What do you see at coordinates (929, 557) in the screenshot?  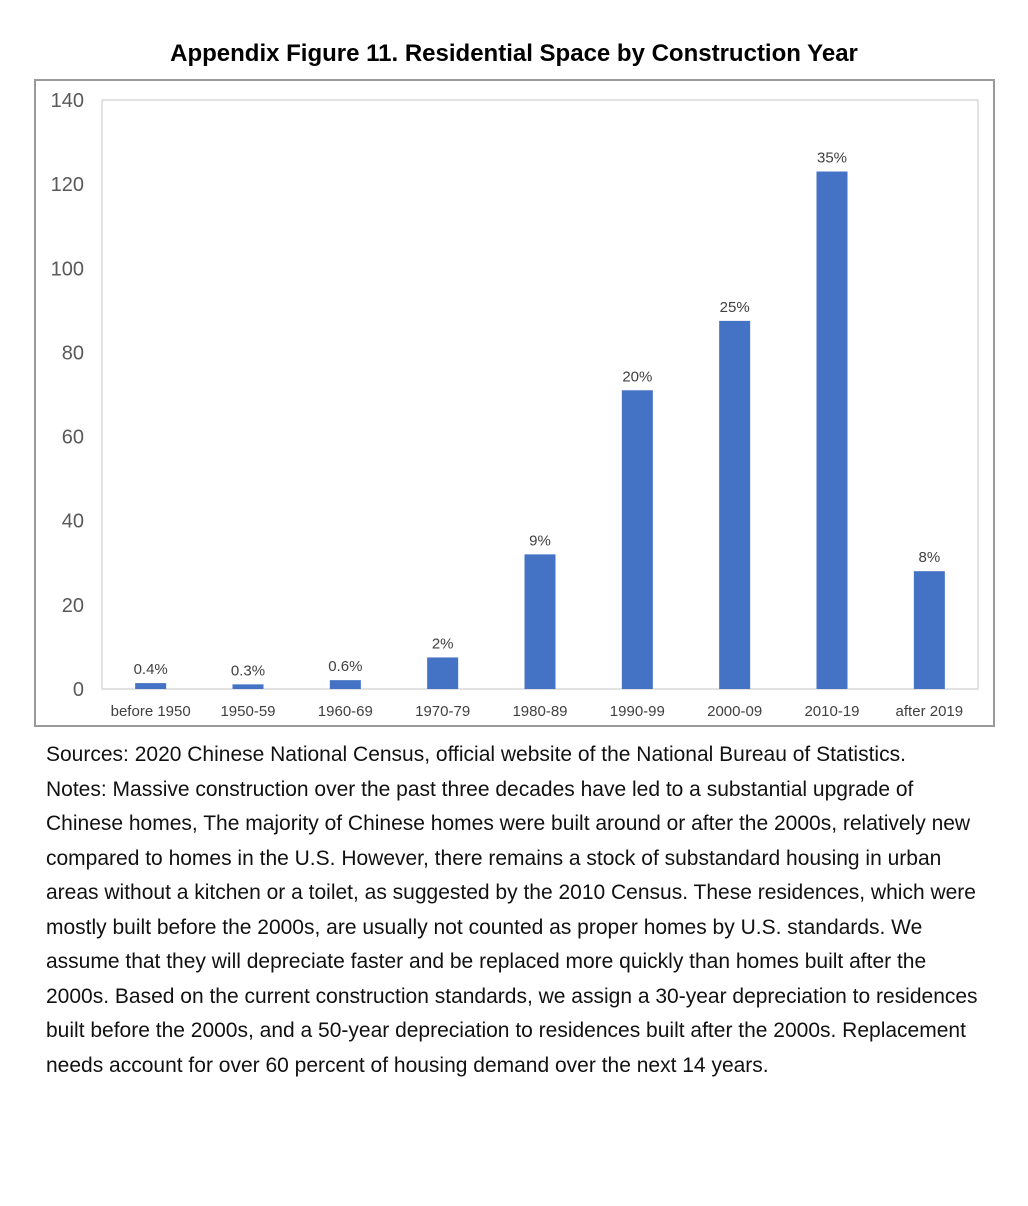 I see `bar-data-label: 8%` at bounding box center [929, 557].